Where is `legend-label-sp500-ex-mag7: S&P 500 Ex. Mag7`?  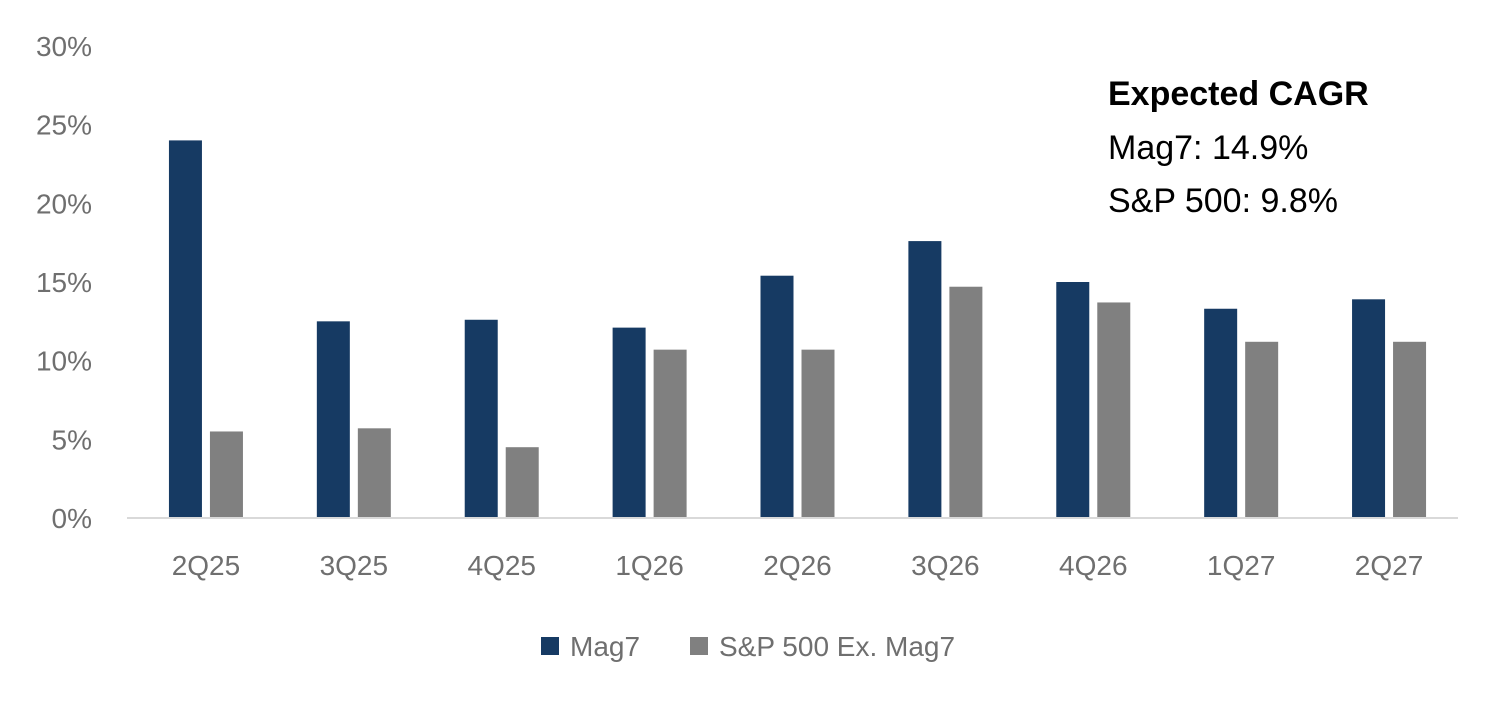 legend-label-sp500-ex-mag7: S&P 500 Ex. Mag7 is located at coordinates (837, 646).